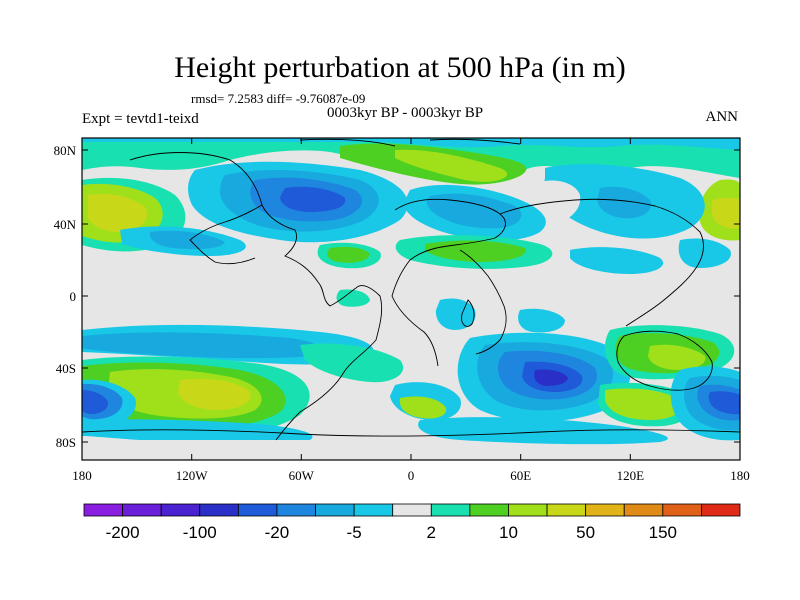 This screenshot has width=800, height=600. What do you see at coordinates (66, 368) in the screenshot?
I see `lat-tick-label: 40S` at bounding box center [66, 368].